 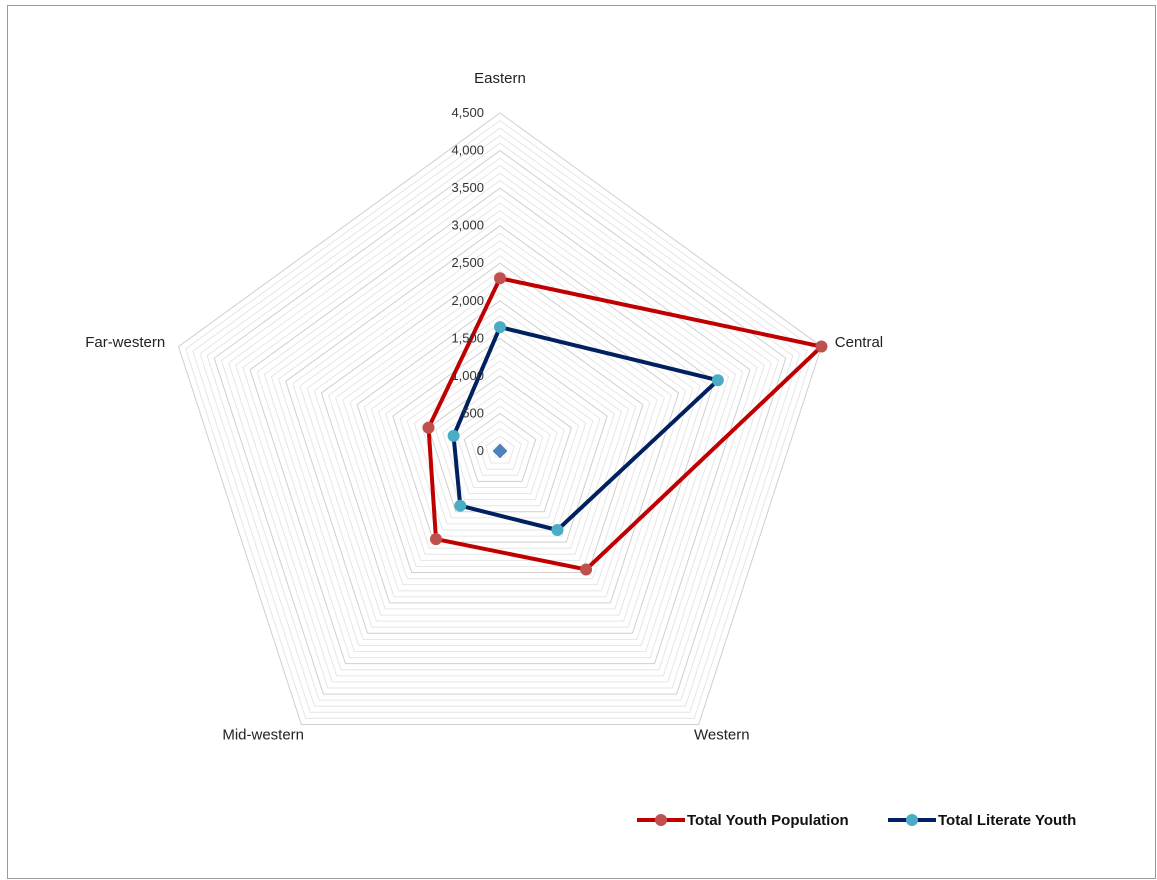 What do you see at coordinates (467, 150) in the screenshot?
I see `radial-tick-label: 4,000` at bounding box center [467, 150].